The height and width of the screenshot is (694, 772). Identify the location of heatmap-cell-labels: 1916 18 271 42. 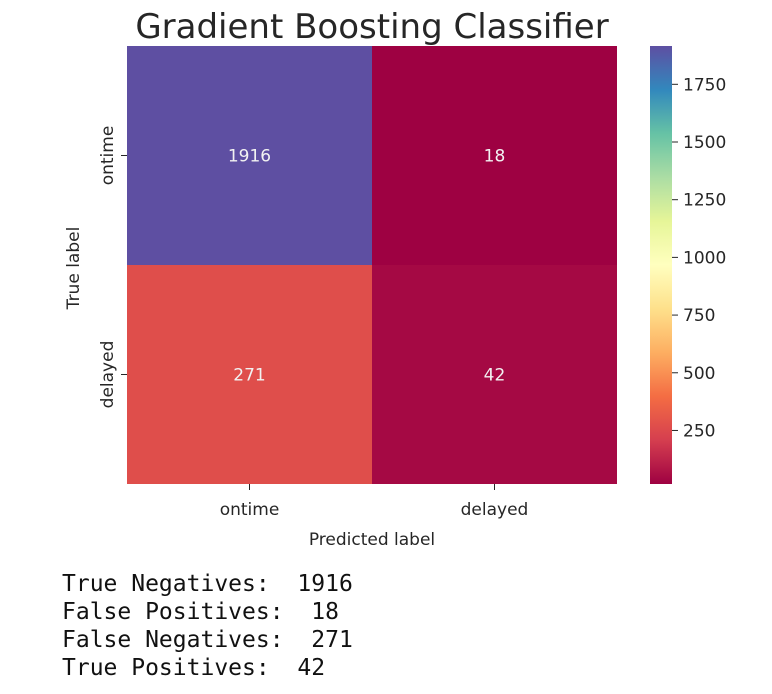
(366, 266).